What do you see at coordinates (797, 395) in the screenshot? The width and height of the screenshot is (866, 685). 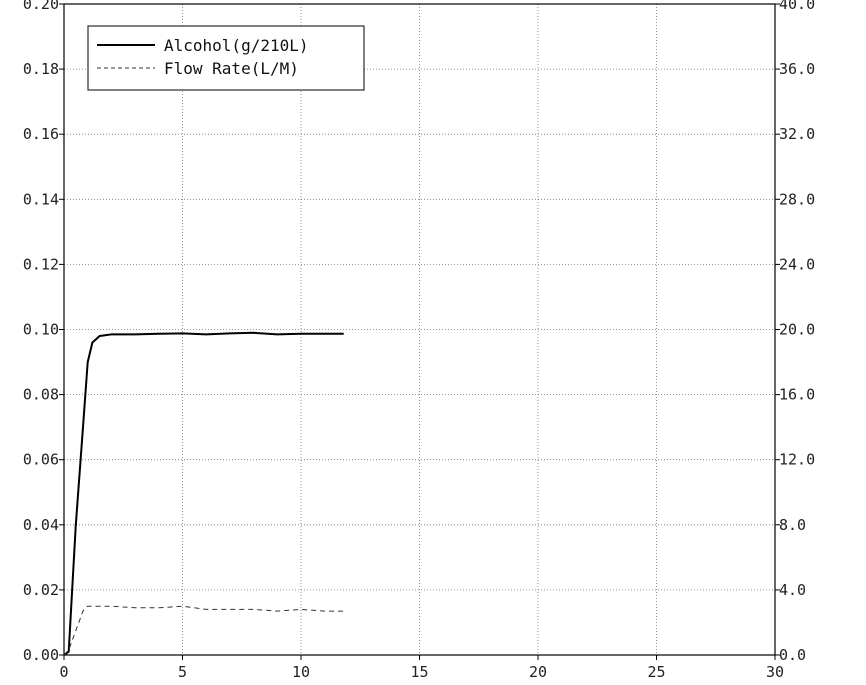 I see `y-right-tick-label: 16.0` at bounding box center [797, 395].